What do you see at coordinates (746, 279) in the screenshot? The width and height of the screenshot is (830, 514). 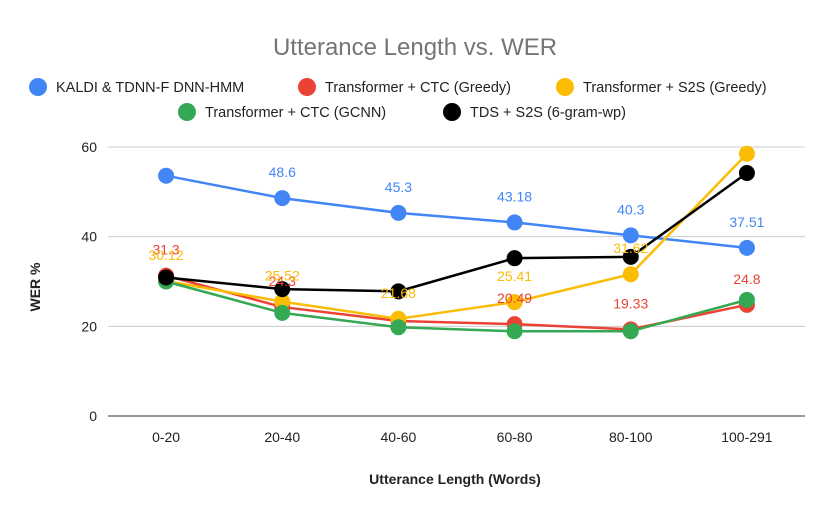 I see `data-label: 24.8` at bounding box center [746, 279].